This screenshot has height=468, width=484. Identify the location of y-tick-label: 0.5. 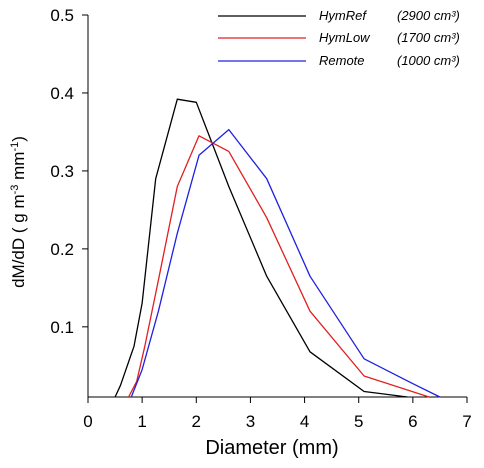
(62, 15).